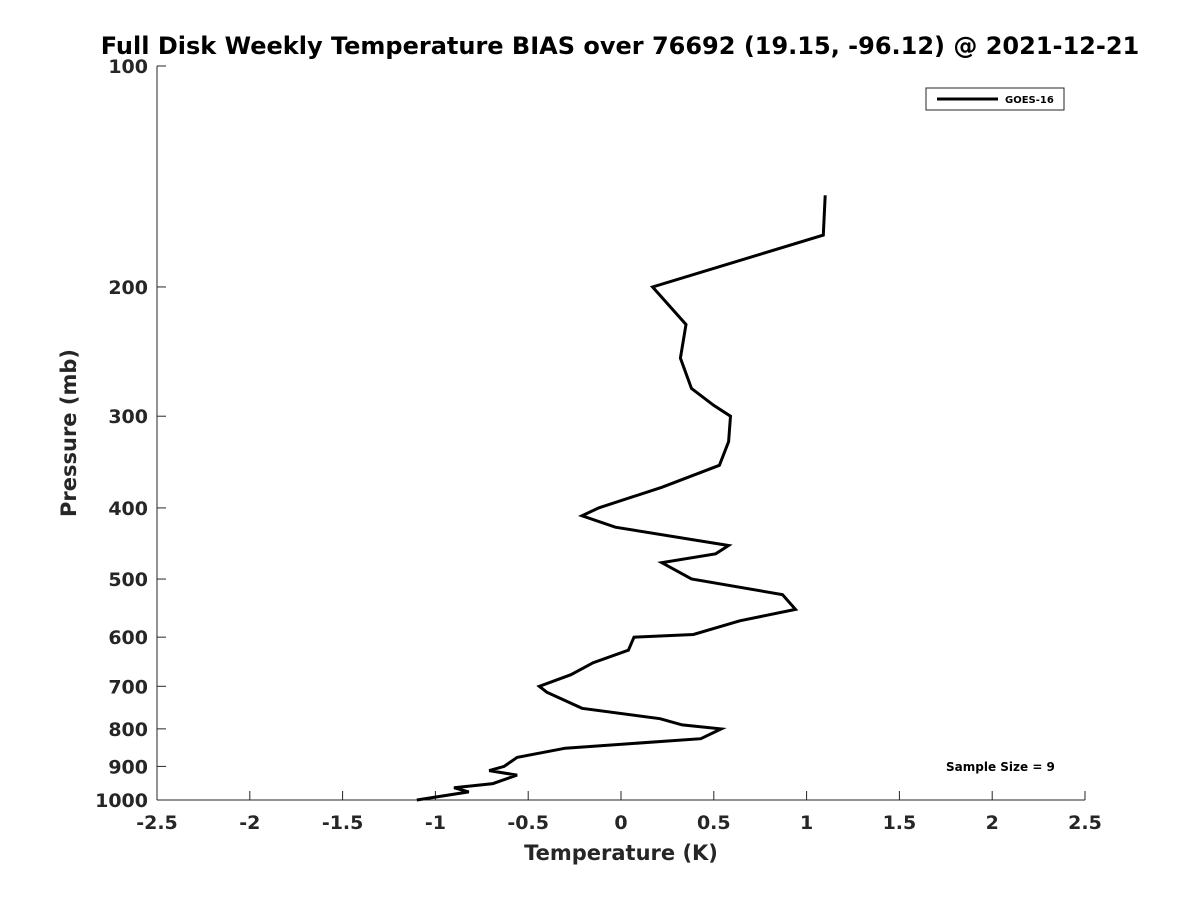 This screenshot has height=900, width=1200. What do you see at coordinates (128, 288) in the screenshot?
I see `y-tick-label: 200` at bounding box center [128, 288].